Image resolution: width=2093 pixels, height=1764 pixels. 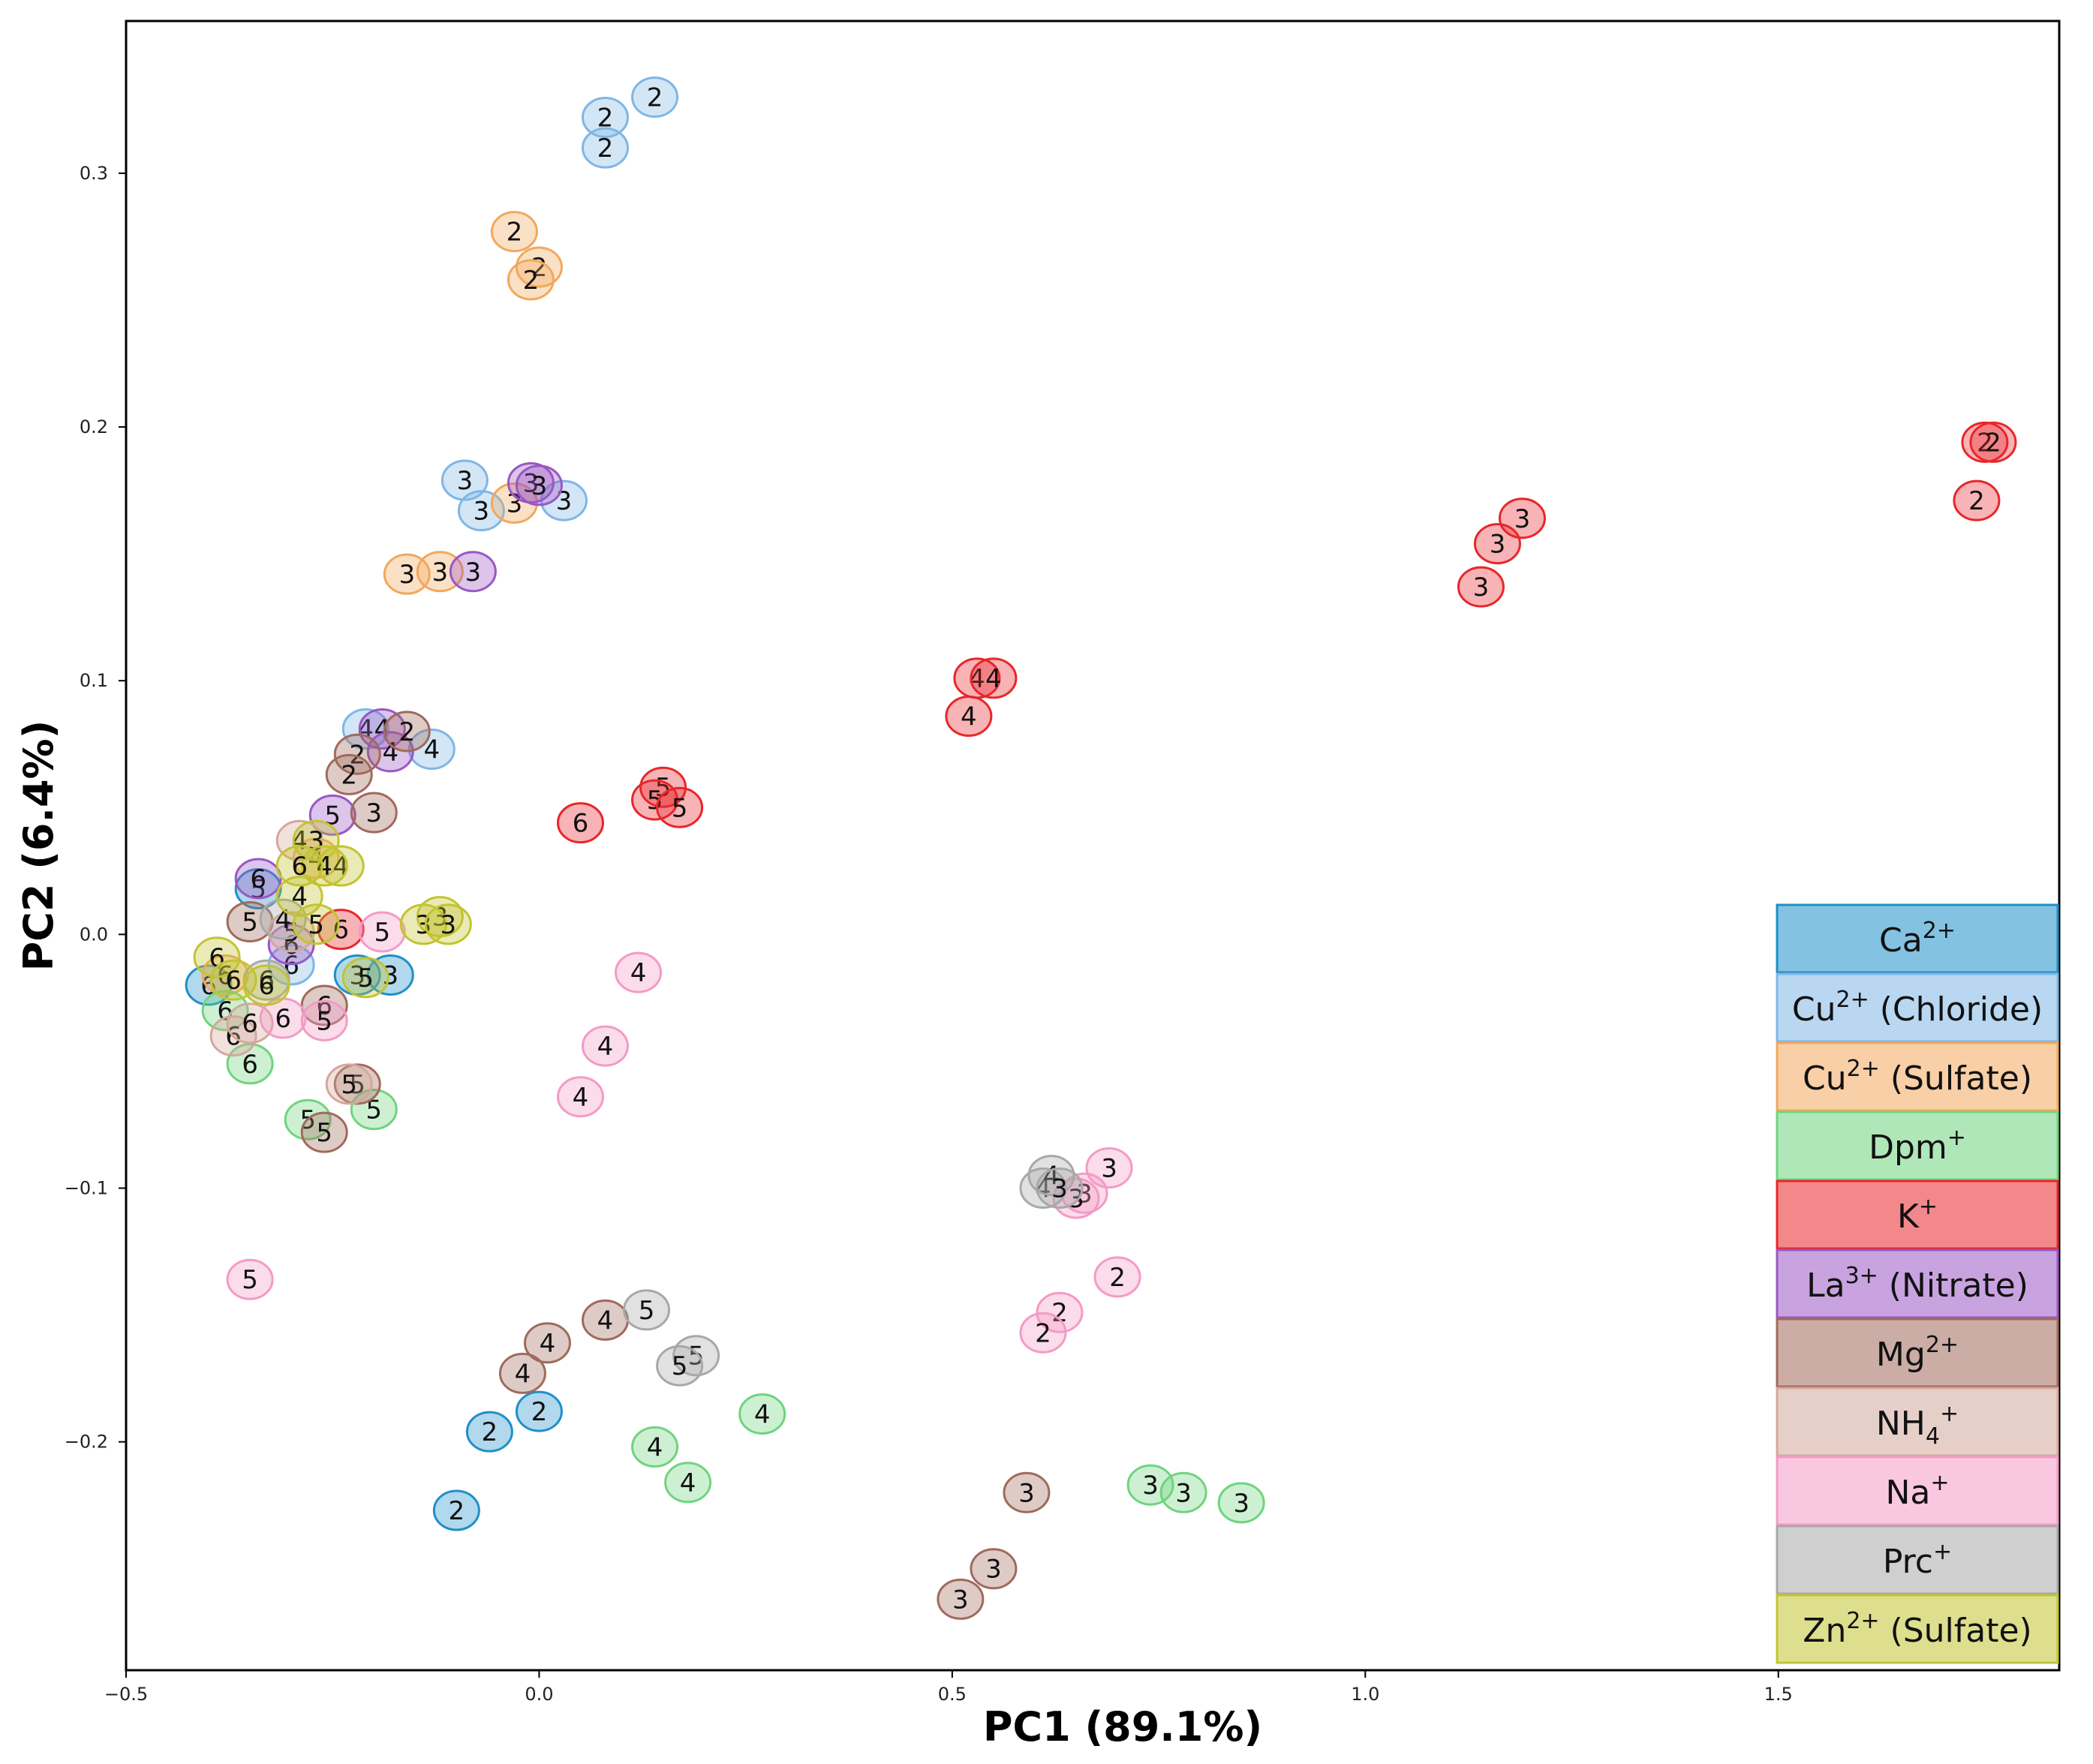 I want to click on legend-entry: Mg2+, so click(x=1918, y=1353).